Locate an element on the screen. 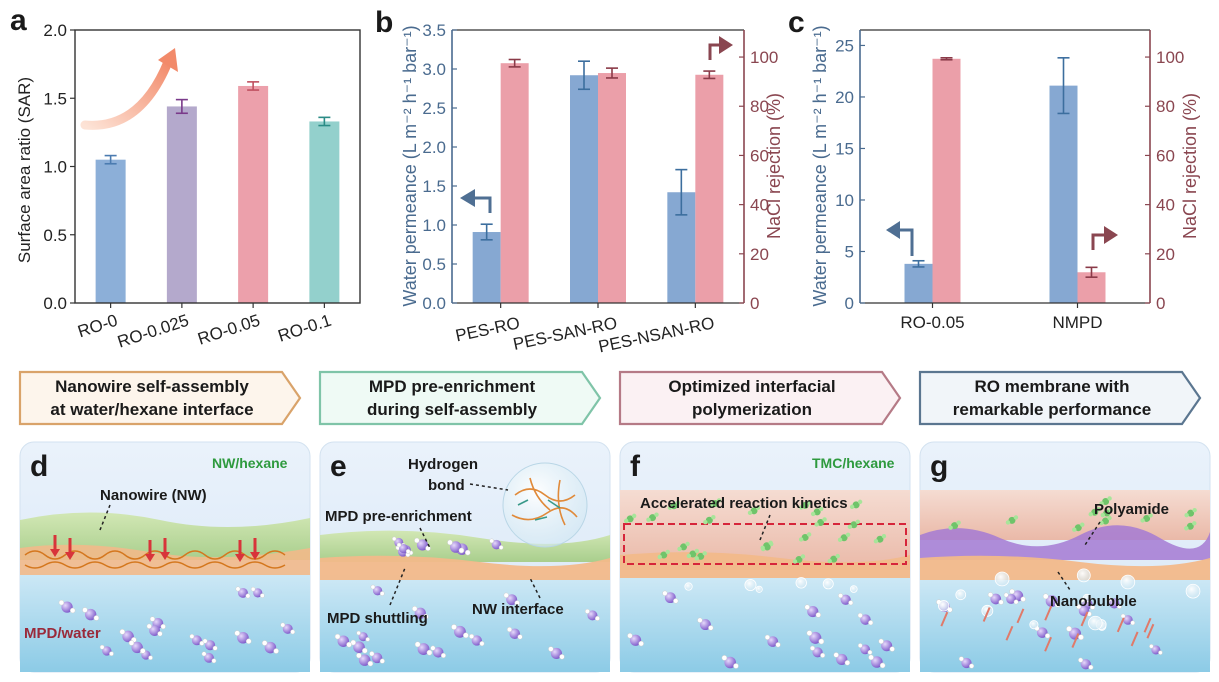 This screenshot has height=682, width=1219. x-tick-label: PES-RO is located at coordinates (488, 329).